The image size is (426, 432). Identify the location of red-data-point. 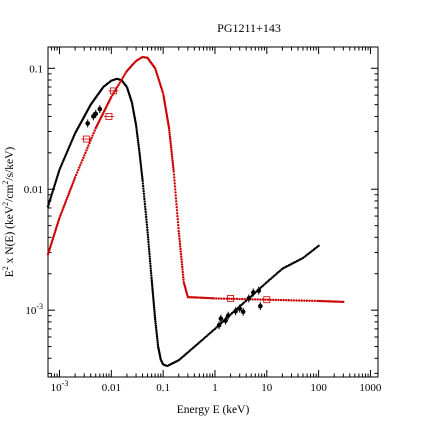
(230, 298).